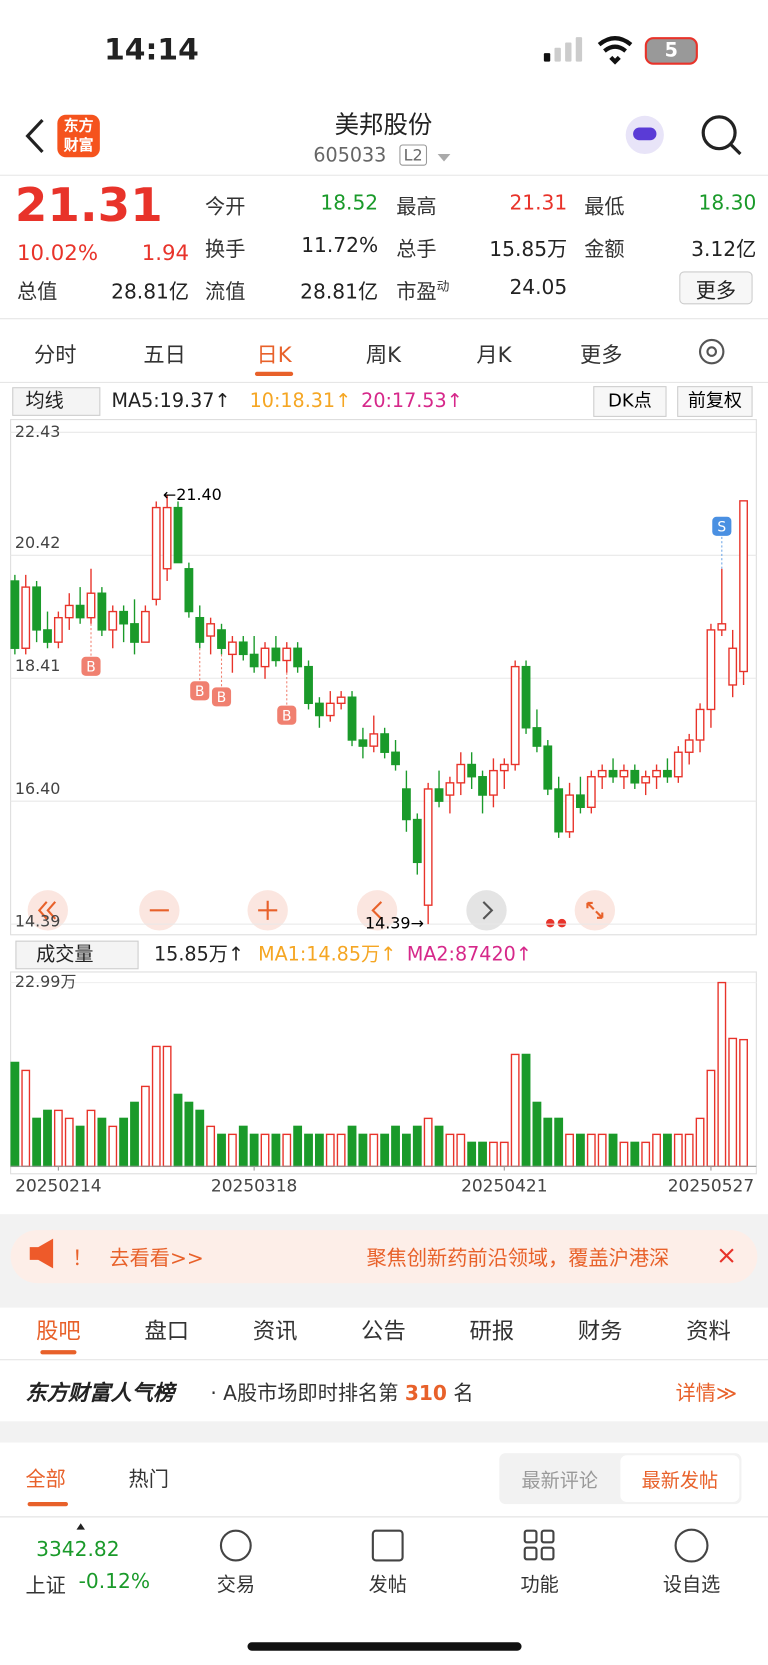  I want to click on trade-icon, so click(235, 1545).